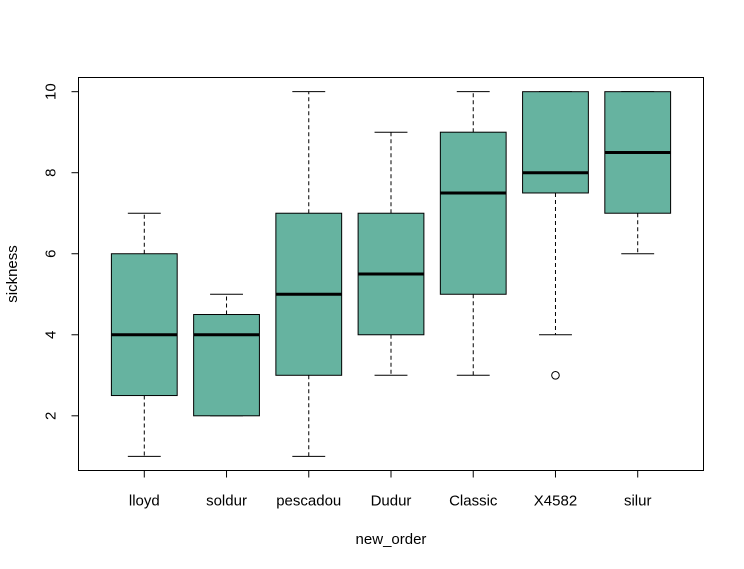 This screenshot has height=569, width=744. What do you see at coordinates (309, 274) in the screenshot?
I see `box-pescadou` at bounding box center [309, 274].